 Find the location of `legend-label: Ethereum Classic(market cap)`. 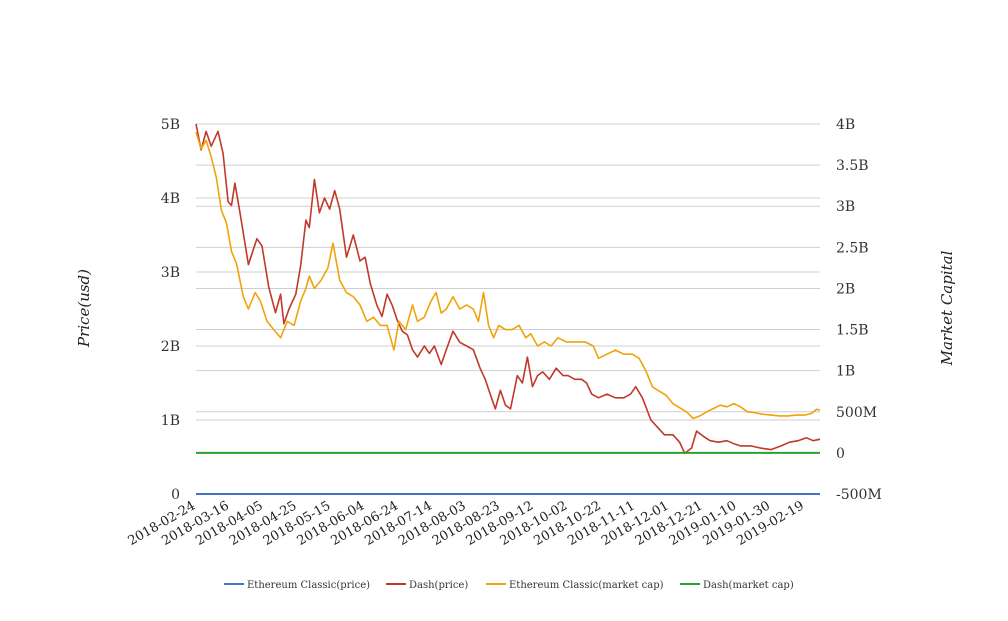

legend-label: Ethereum Classic(market cap) is located at coordinates (586, 585).